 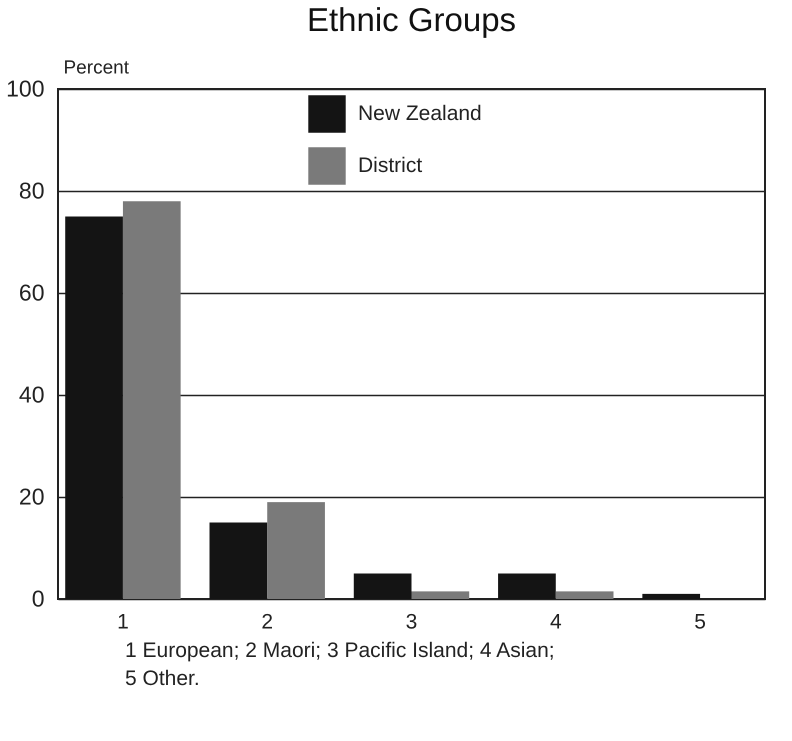 What do you see at coordinates (38, 599) in the screenshot?
I see `y-tick-label: 0` at bounding box center [38, 599].